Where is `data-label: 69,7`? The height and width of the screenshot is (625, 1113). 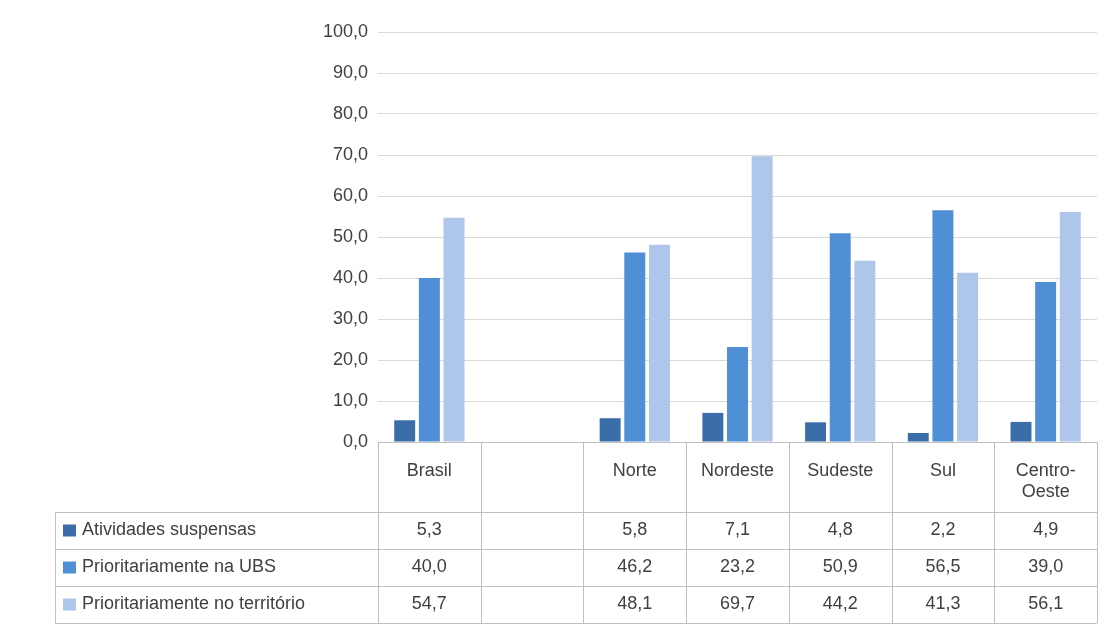 data-label: 69,7 is located at coordinates (737, 603).